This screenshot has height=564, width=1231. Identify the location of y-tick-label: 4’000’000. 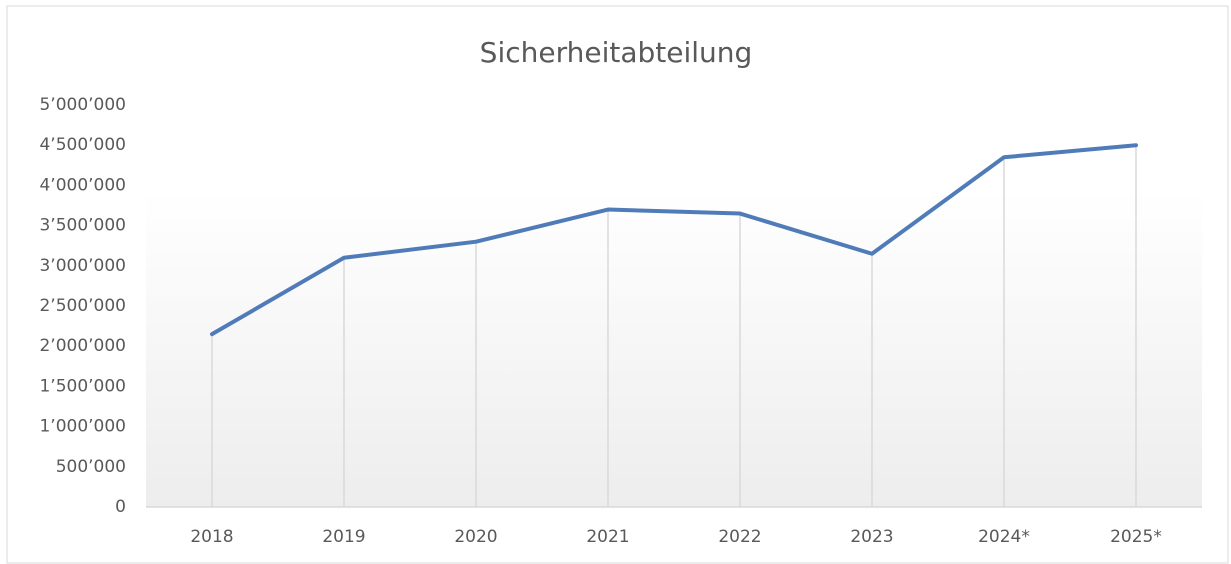
(82, 185).